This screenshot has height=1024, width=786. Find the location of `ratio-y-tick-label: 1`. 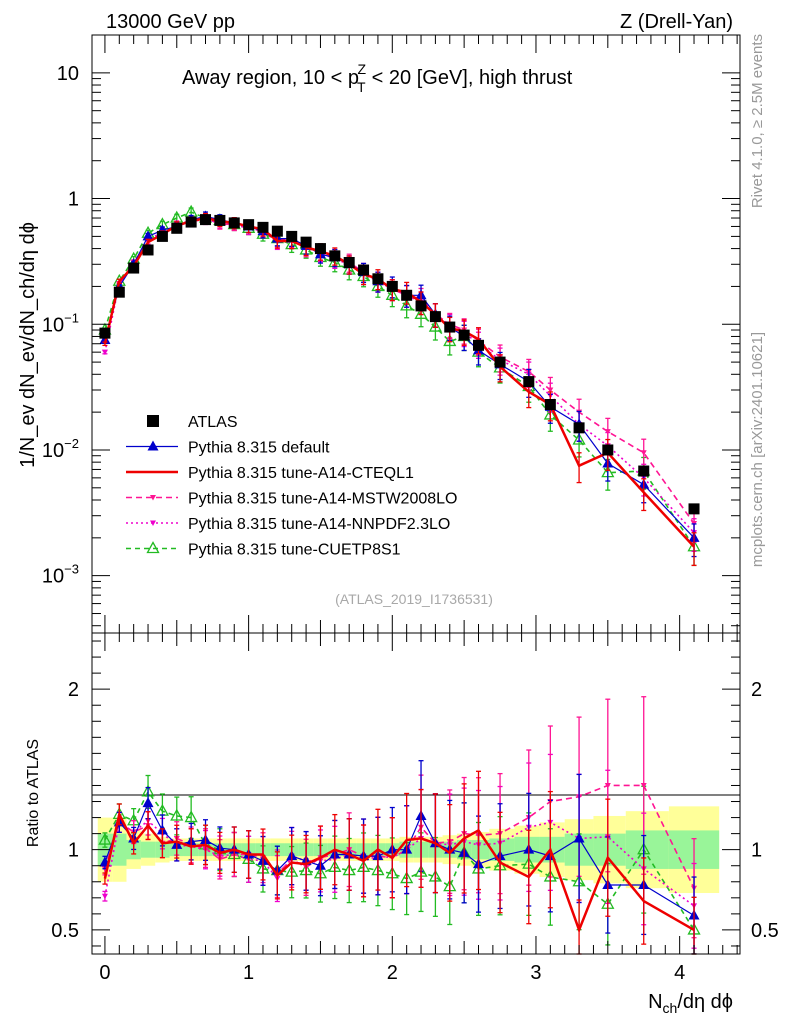

ratio-y-tick-label: 1 is located at coordinates (73, 851).